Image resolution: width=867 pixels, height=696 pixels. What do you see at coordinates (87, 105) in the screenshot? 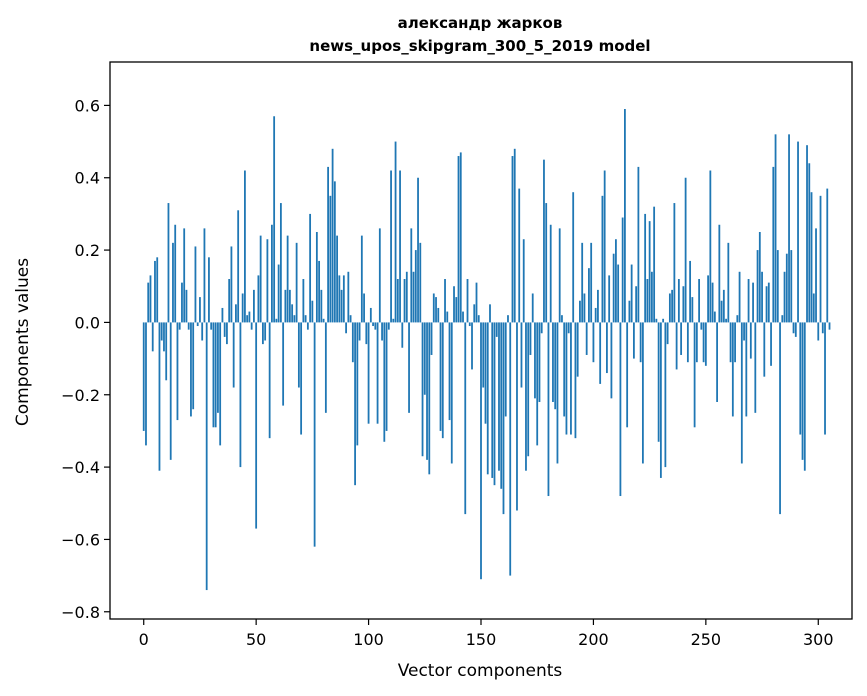
I see `y-tick-label: 0.6` at bounding box center [87, 105].